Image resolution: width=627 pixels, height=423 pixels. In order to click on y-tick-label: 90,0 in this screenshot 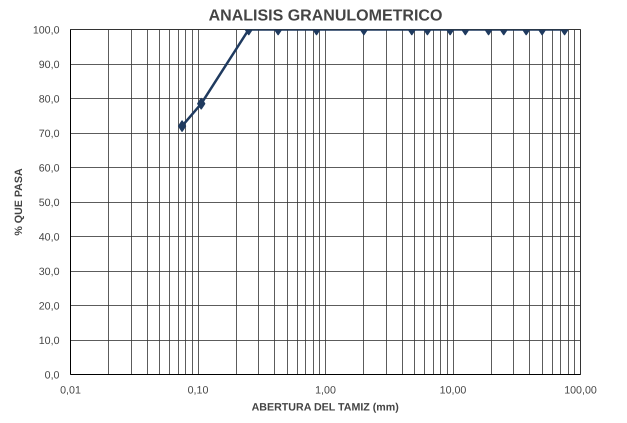, I will do `click(49, 65)`.